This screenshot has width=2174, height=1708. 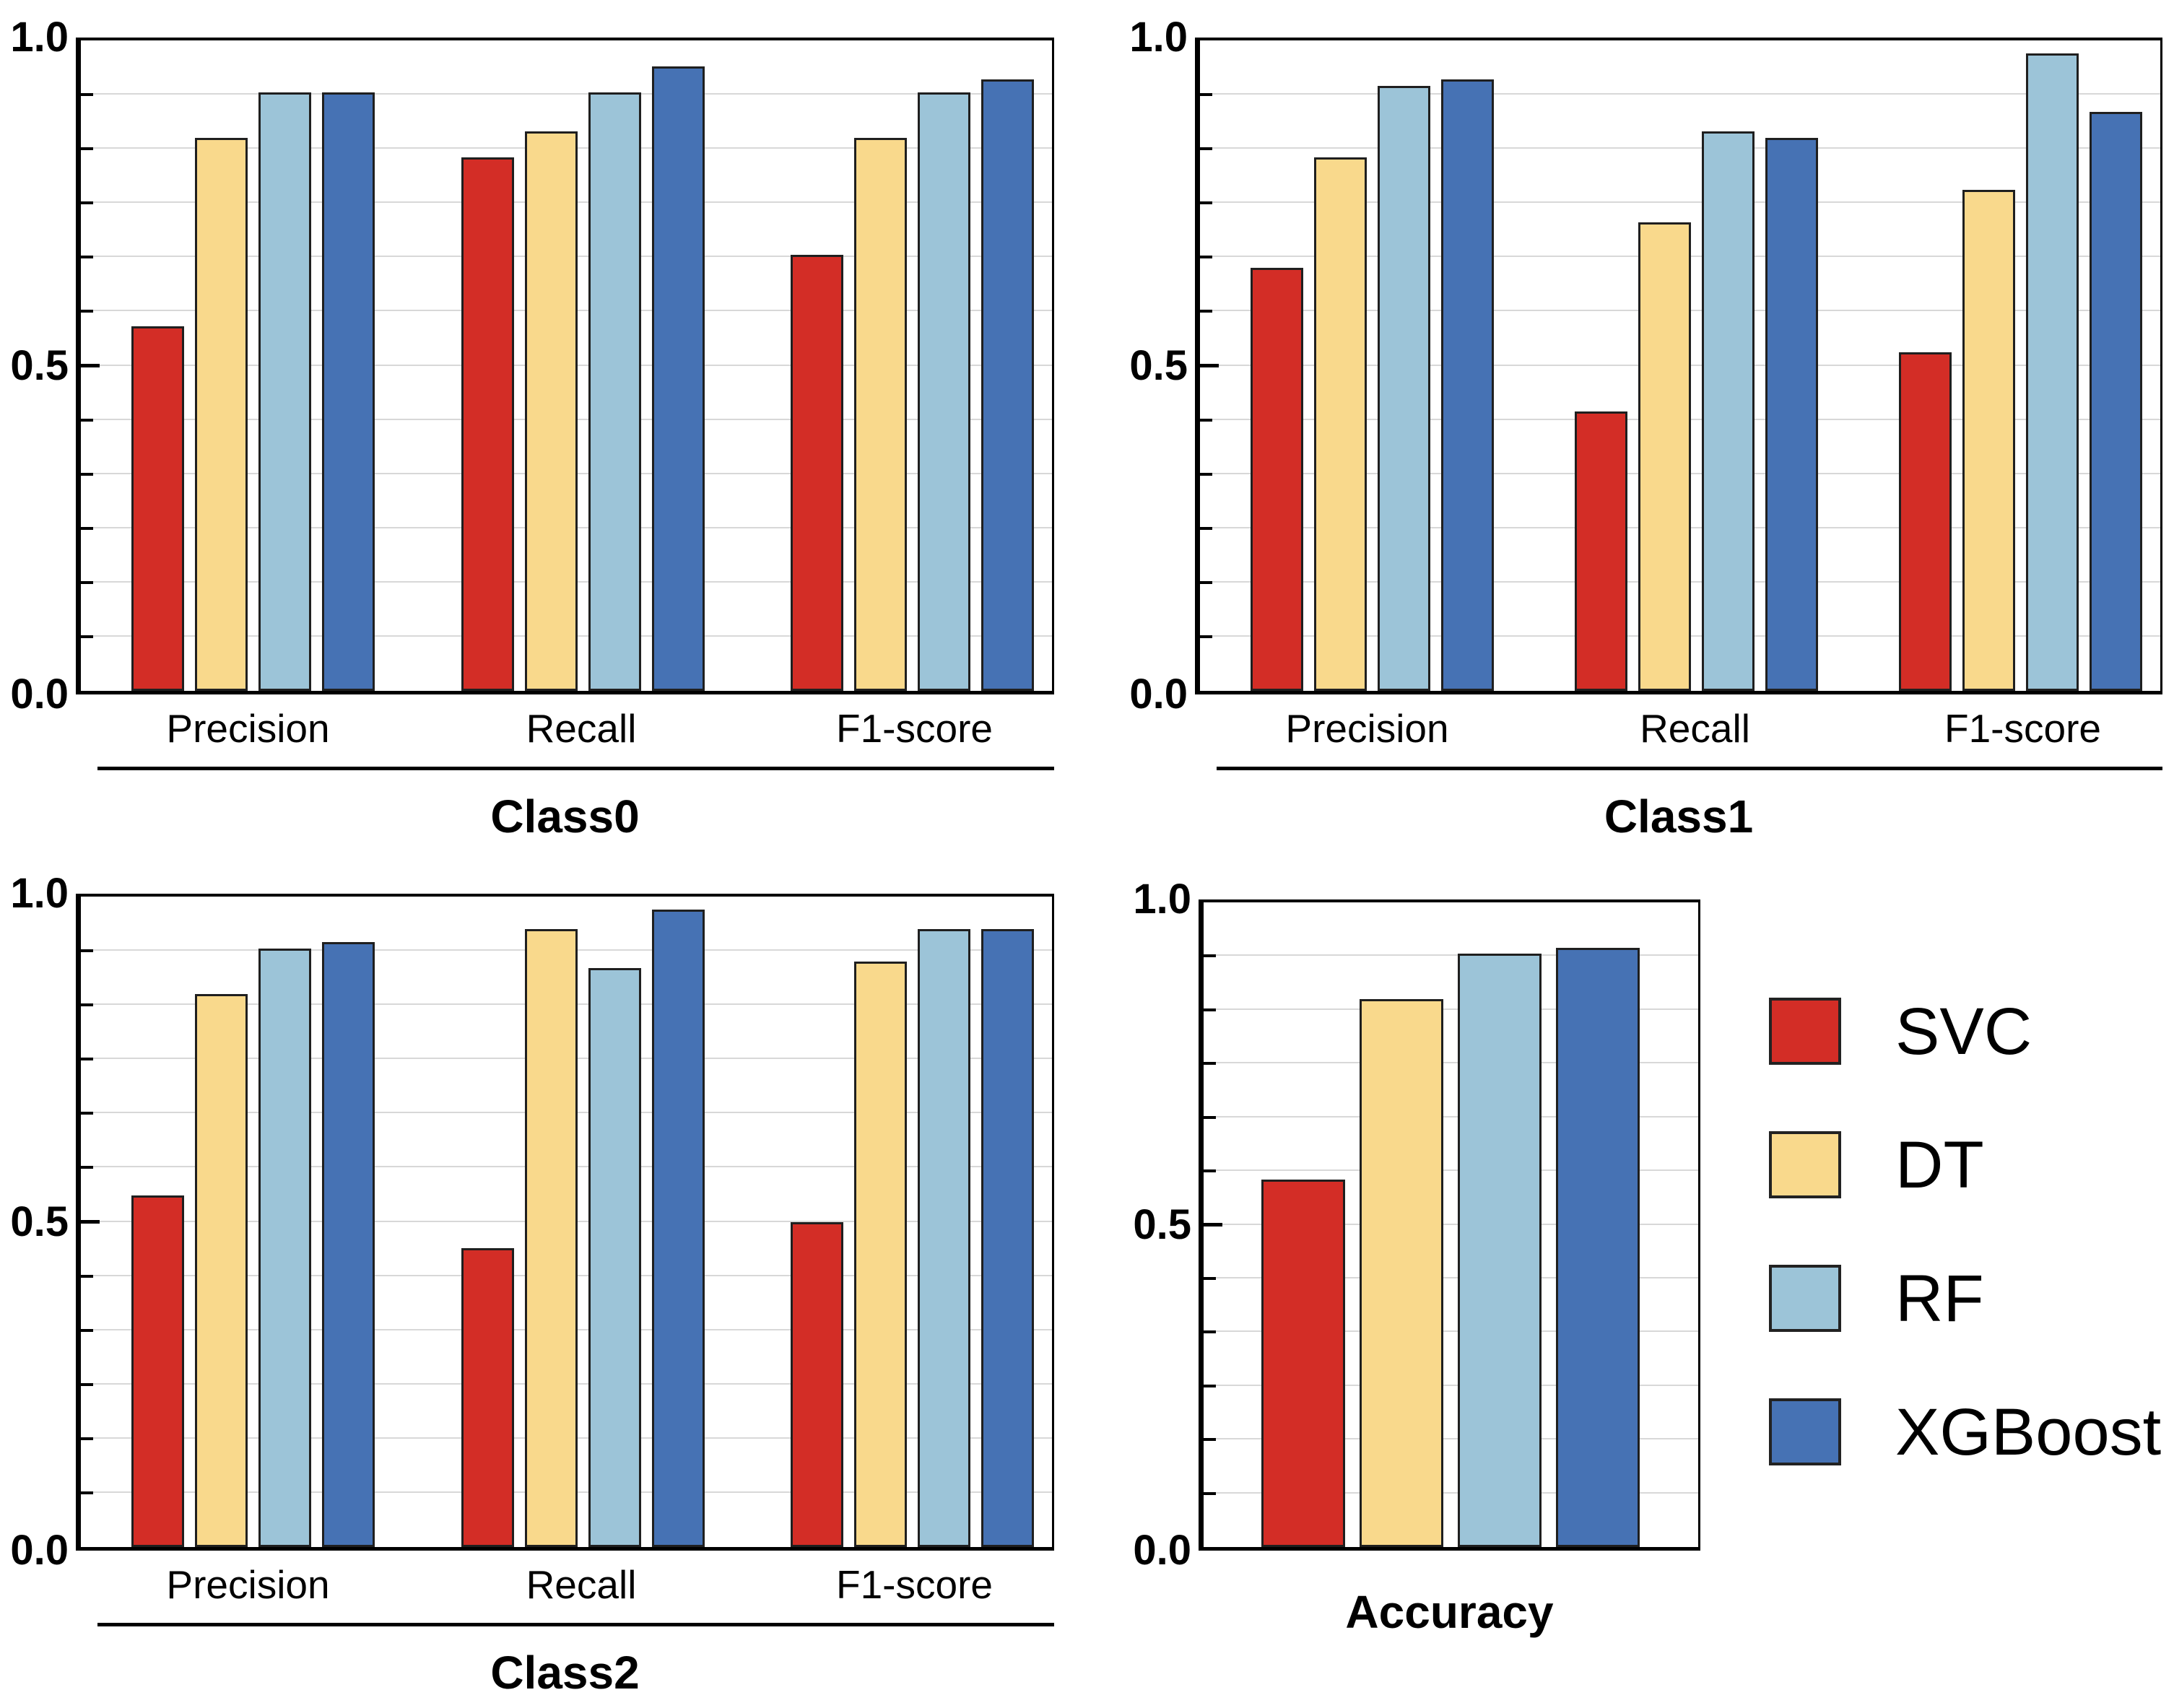 I want to click on bar-svc-precision, so click(x=1277, y=480).